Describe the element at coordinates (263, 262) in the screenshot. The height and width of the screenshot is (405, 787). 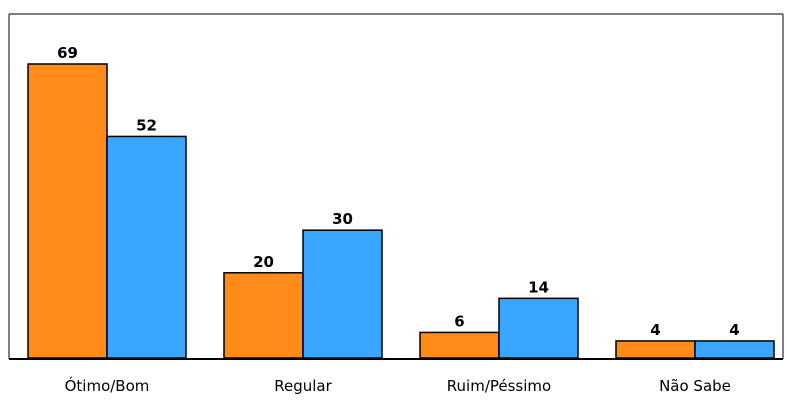
I see `value-label-regular-series-1: 20` at that location.